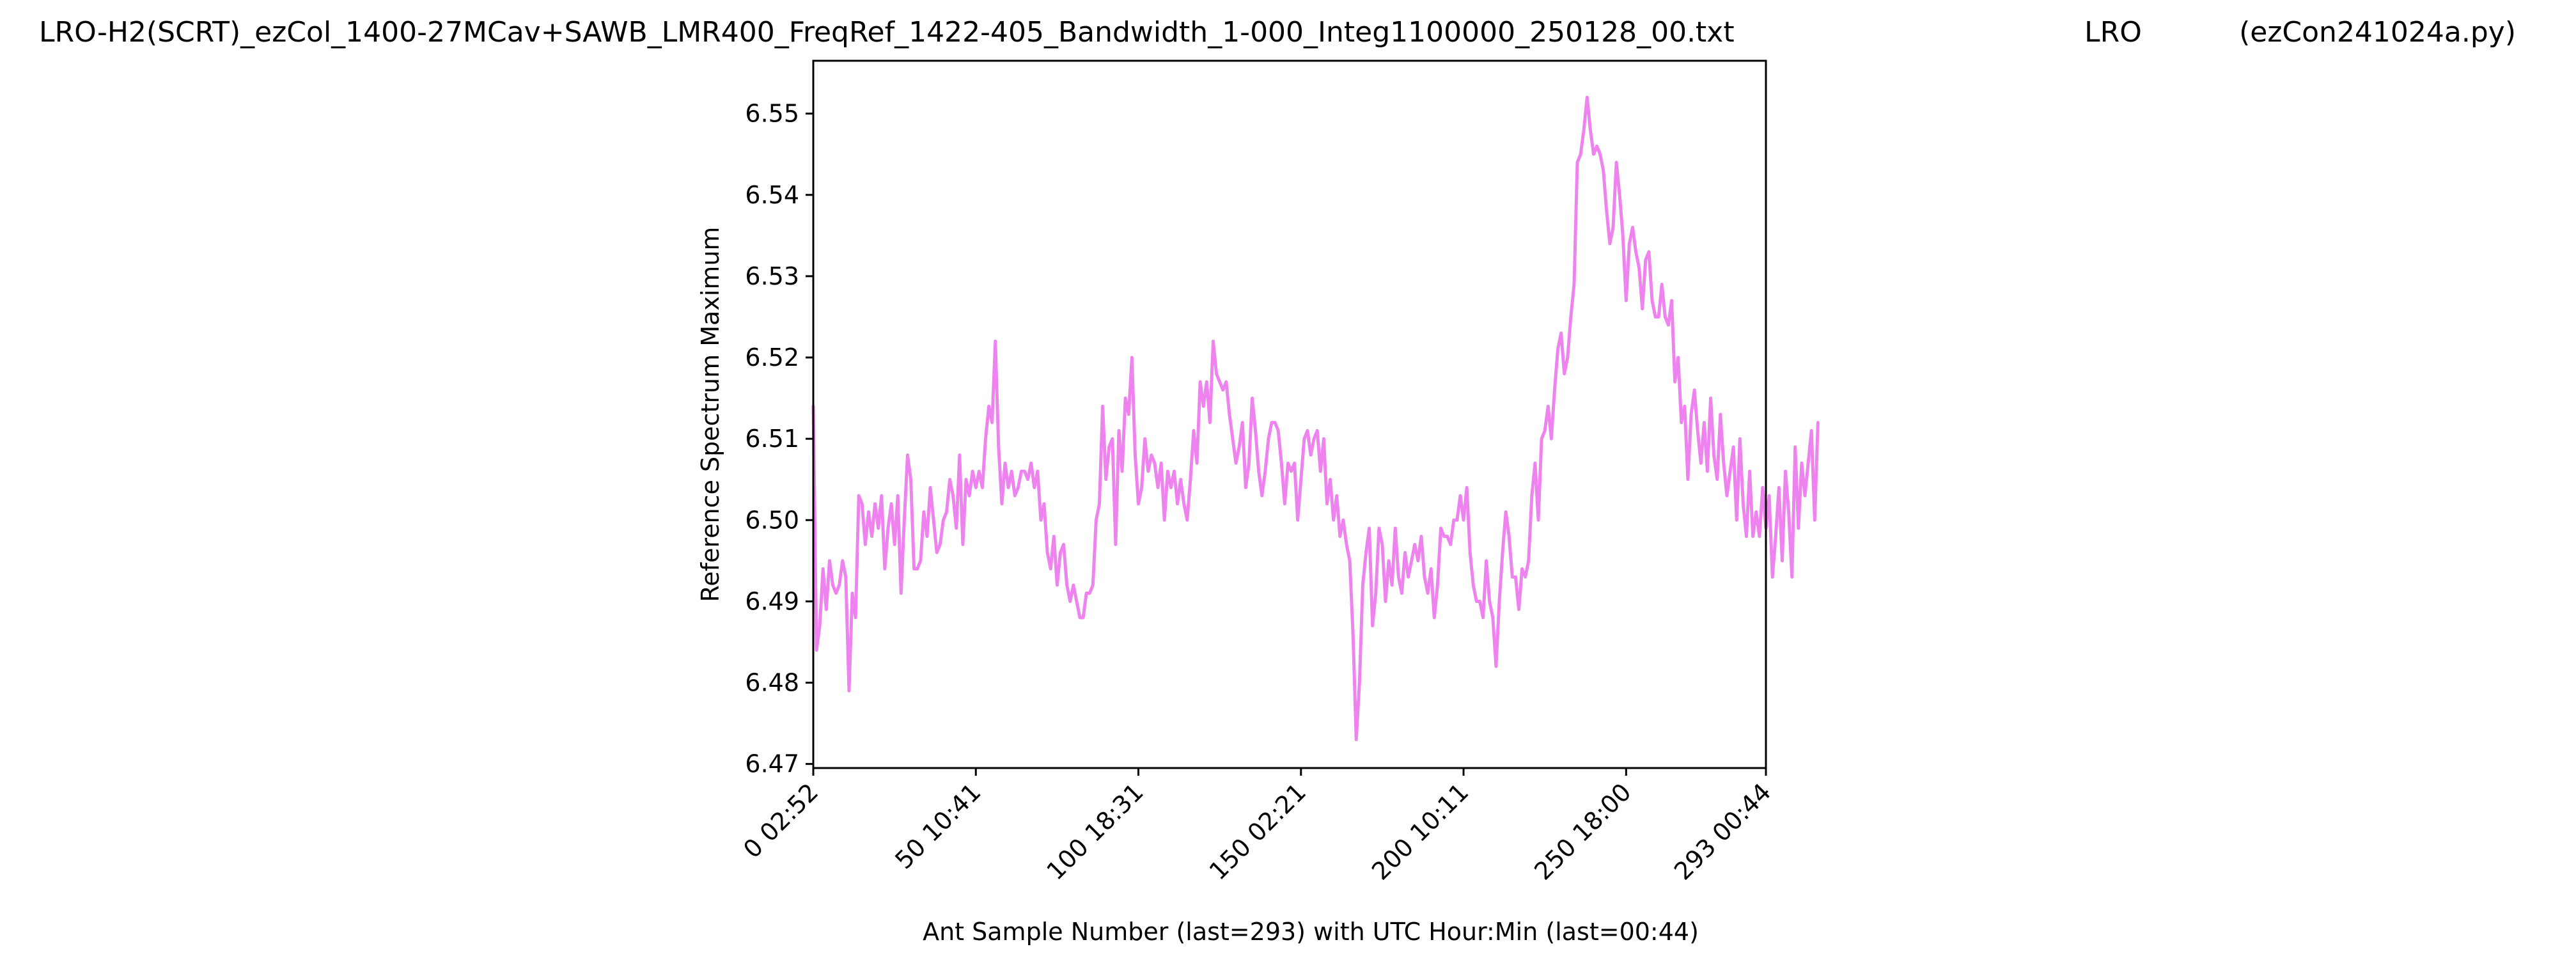 This screenshot has width=2576, height=965. Describe the element at coordinates (772, 439) in the screenshot. I see `y-tick-label: 6.51` at that location.